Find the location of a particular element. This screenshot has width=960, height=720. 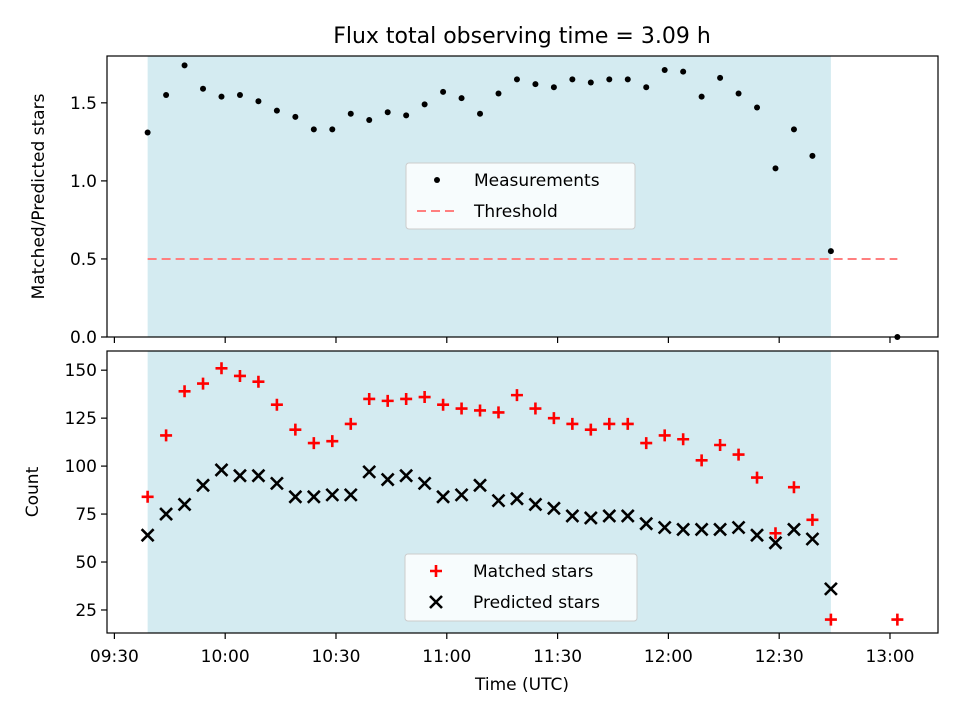

y-tick-label: 150 is located at coordinates (81, 371).